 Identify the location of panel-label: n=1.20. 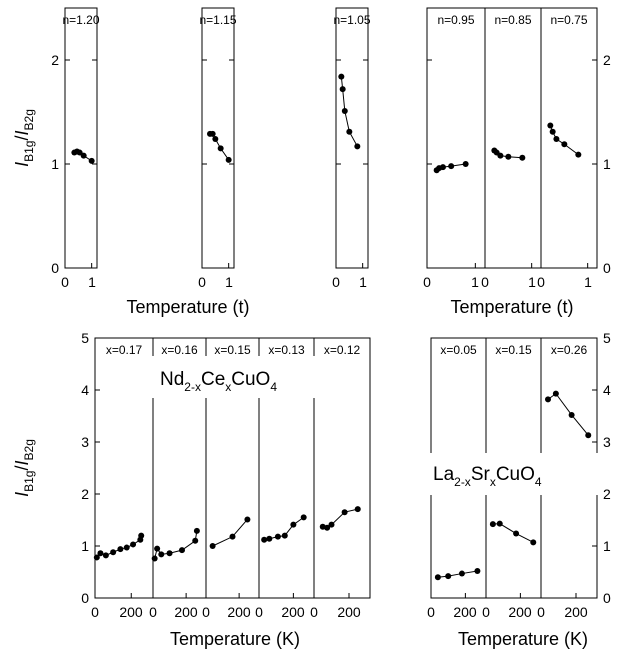
(80, 20).